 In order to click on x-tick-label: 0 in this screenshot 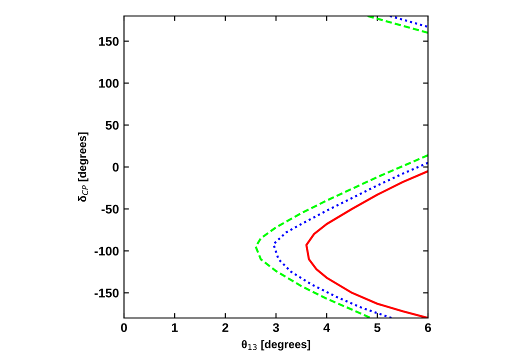, I will do `click(124, 327)`.